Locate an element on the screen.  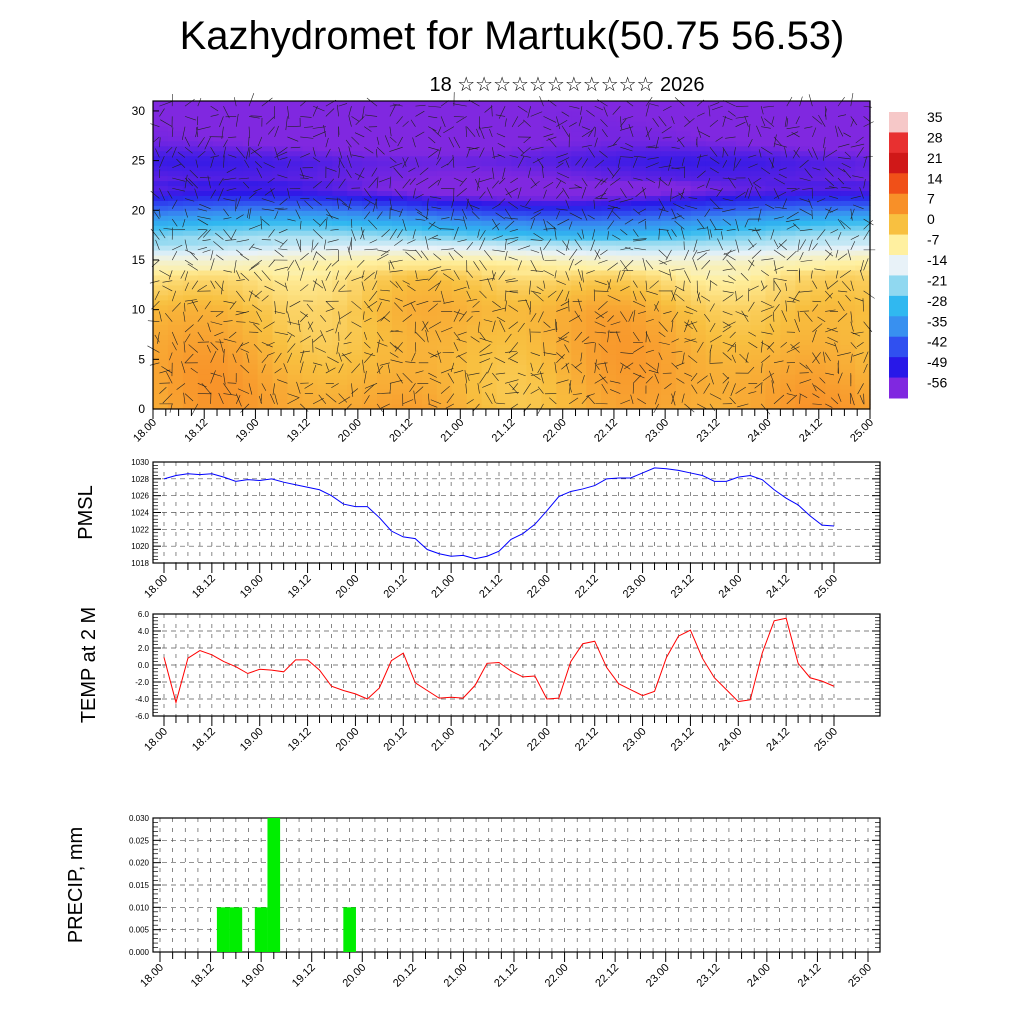
y-tick-label: 25 is located at coordinates (139, 161).